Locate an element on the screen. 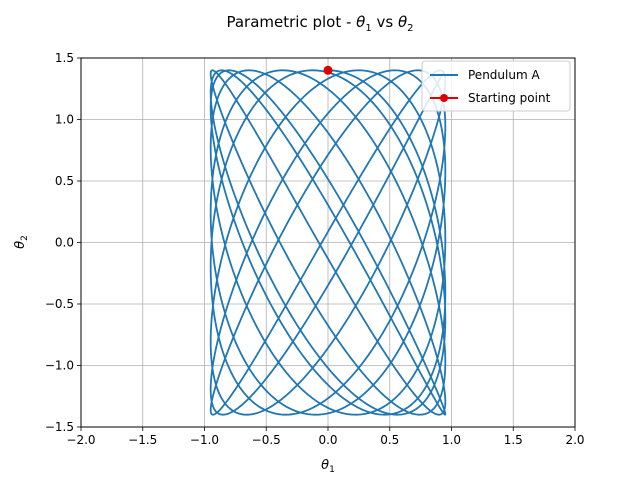 This screenshot has height=480, width=640. x-tick-label: −1.5 is located at coordinates (142, 440).